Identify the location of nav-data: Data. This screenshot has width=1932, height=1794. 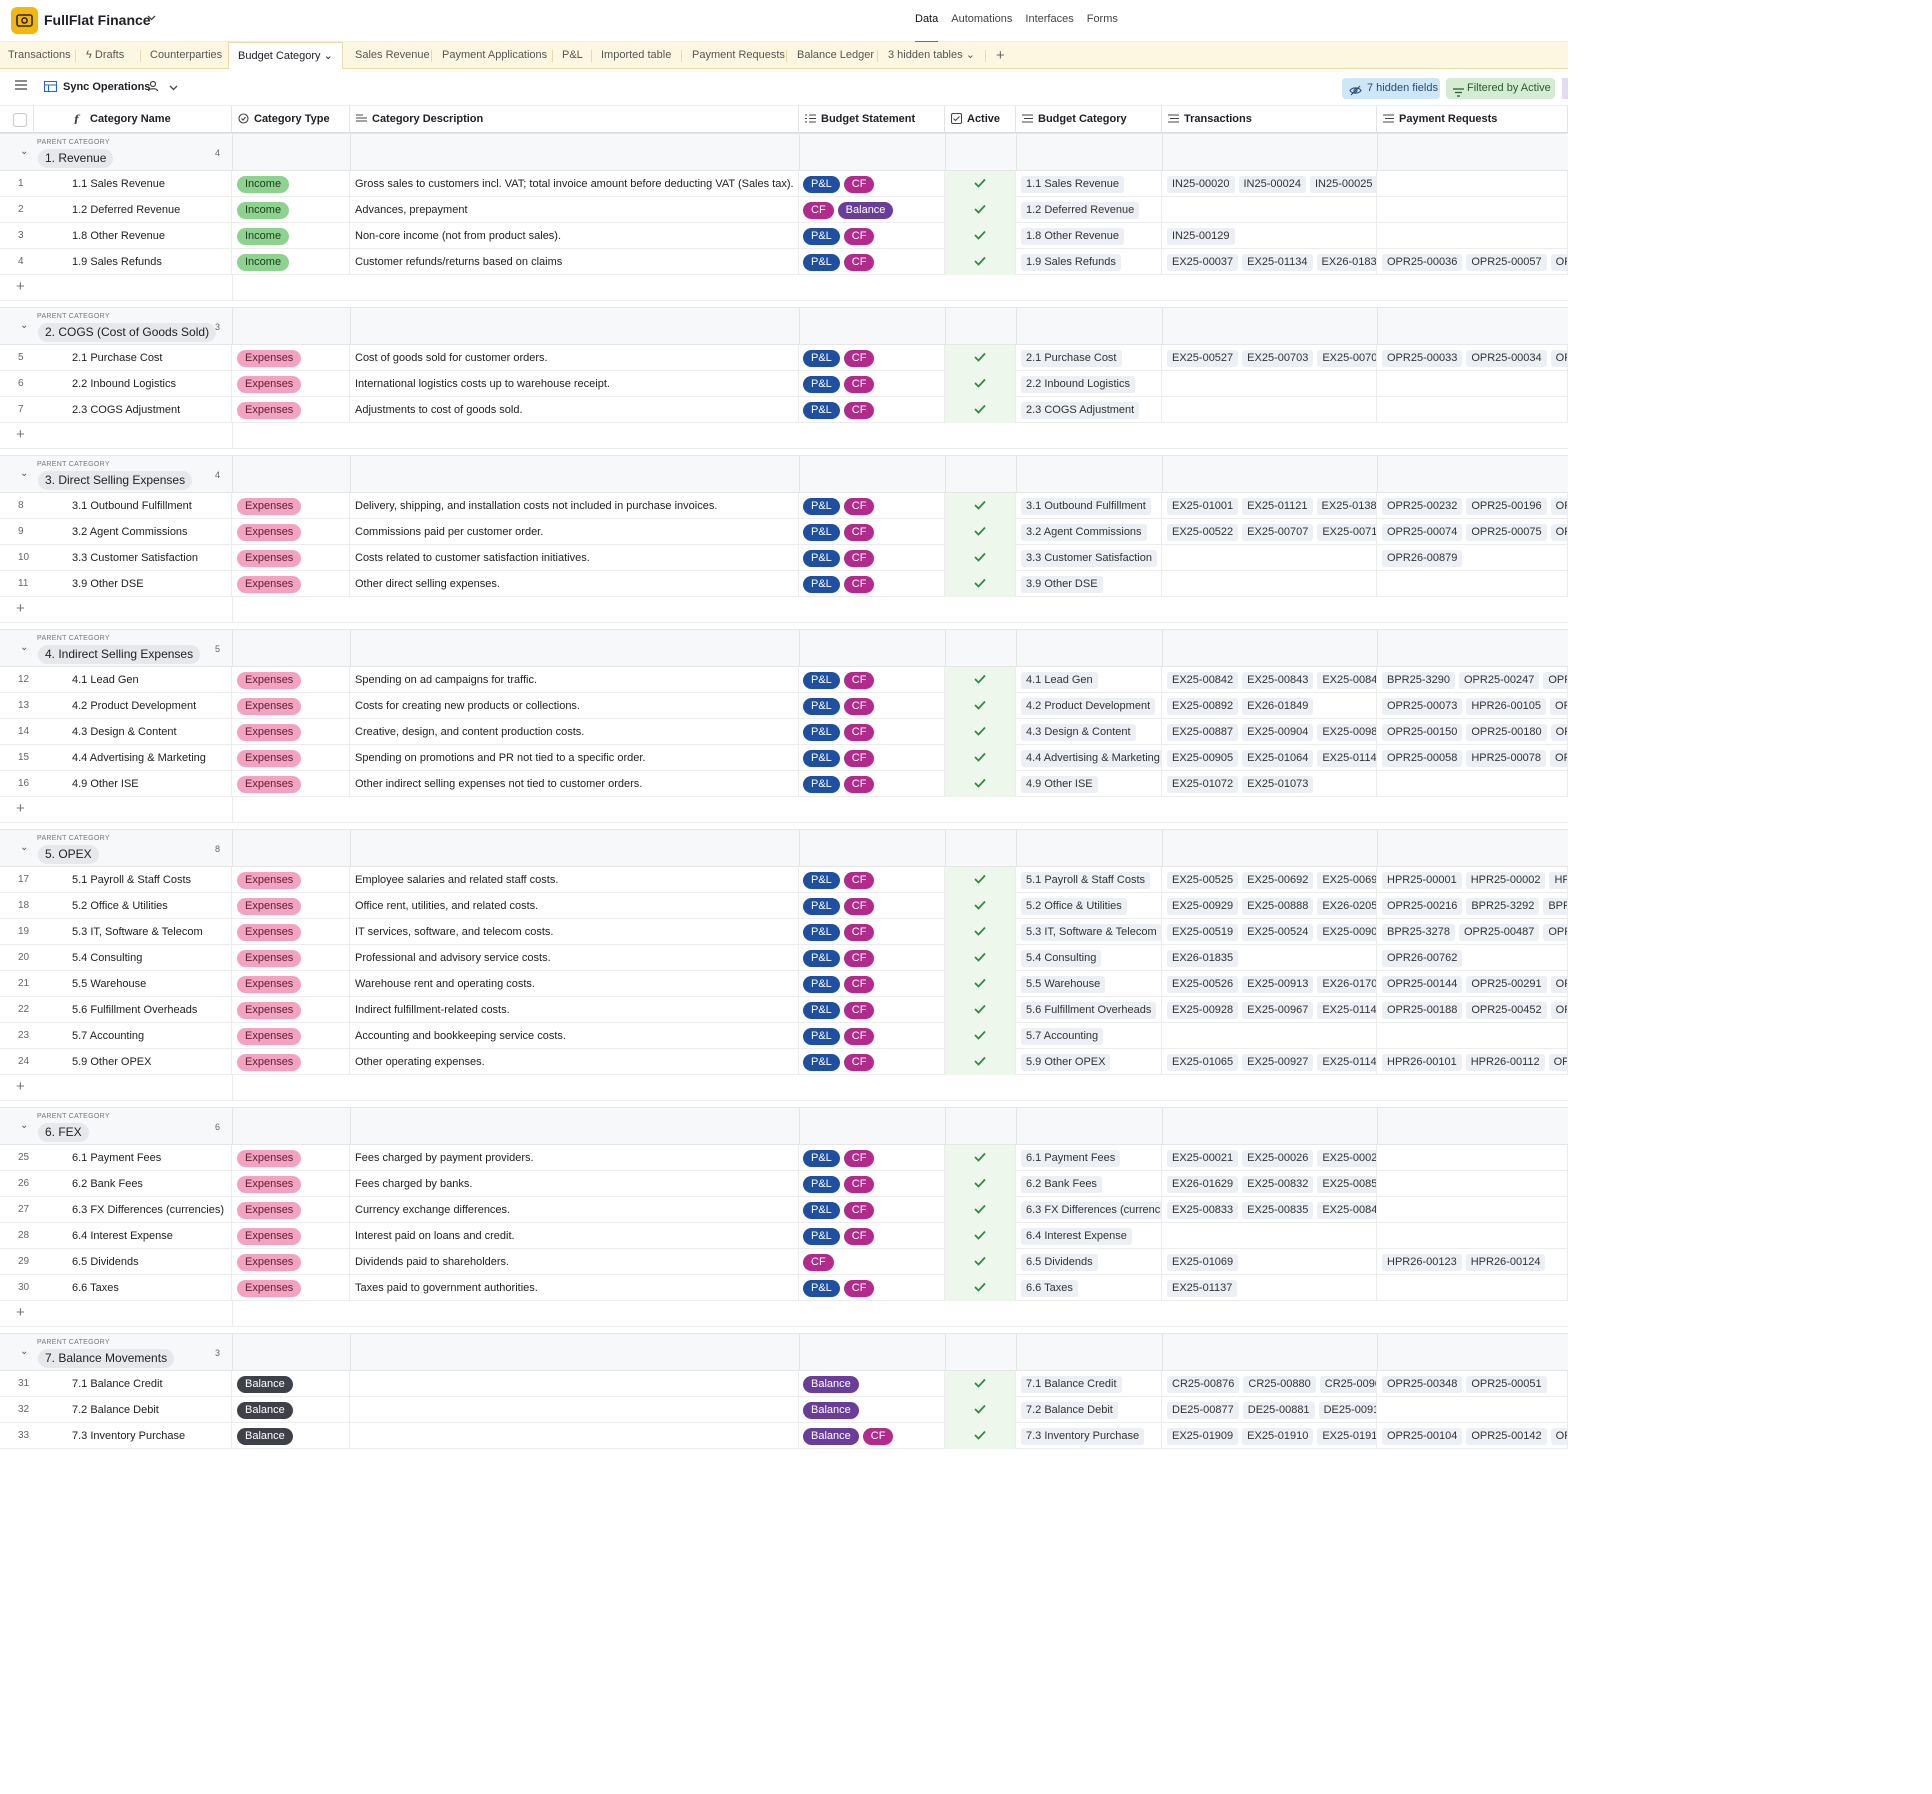
(927, 28).